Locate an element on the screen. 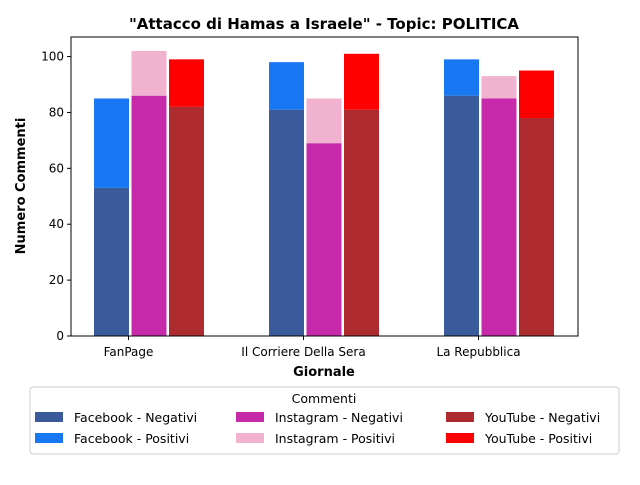 Image resolution: width=640 pixels, height=485 pixels. legend-label-youtube-negativi: YouTube - Negativi is located at coordinates (542, 417).